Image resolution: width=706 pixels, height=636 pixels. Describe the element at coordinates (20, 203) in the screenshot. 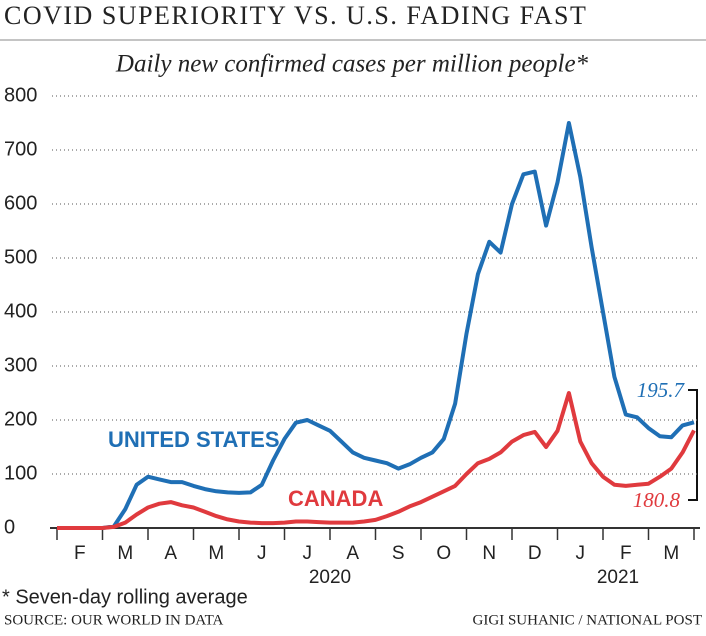

I see `y-tick-label: 600` at that location.